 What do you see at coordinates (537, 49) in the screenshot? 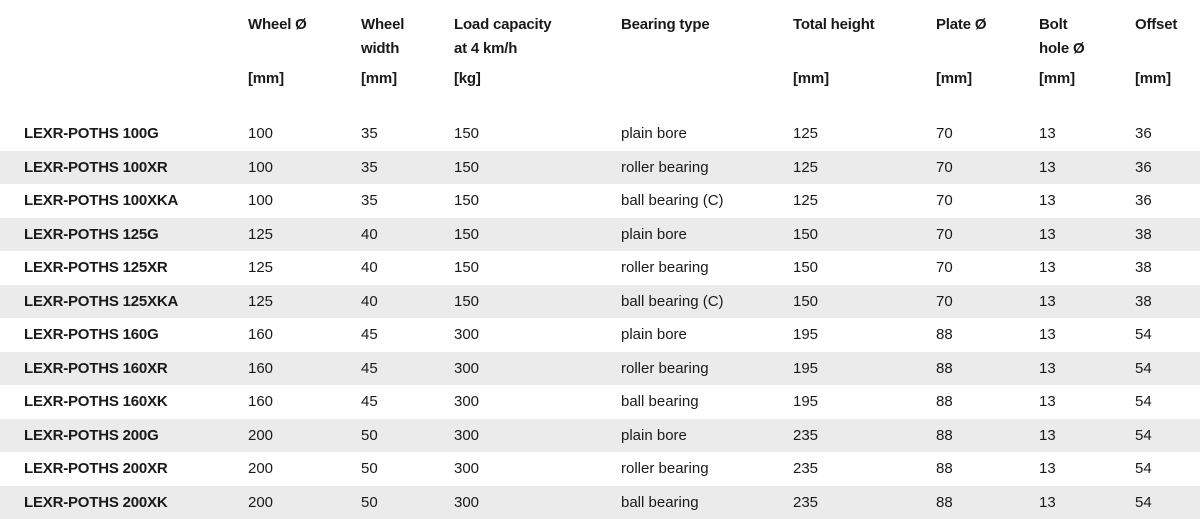
I see `header-label: at 4 km/h` at bounding box center [537, 49].